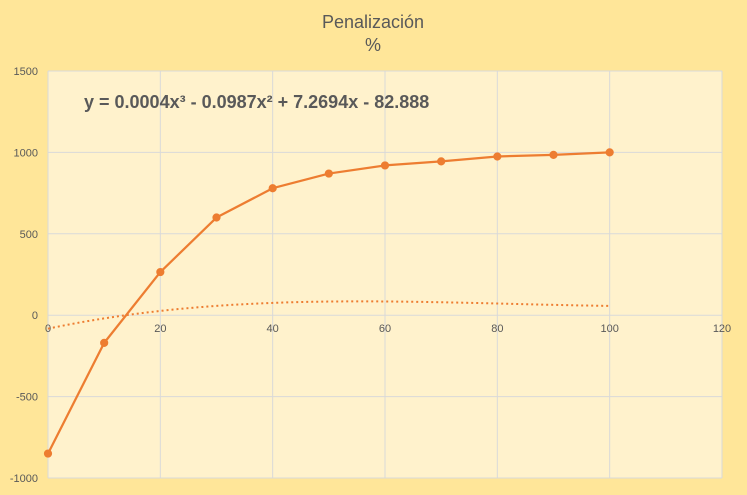 The width and height of the screenshot is (747, 495). I want to click on y-tick-label: 1000, so click(26, 153).